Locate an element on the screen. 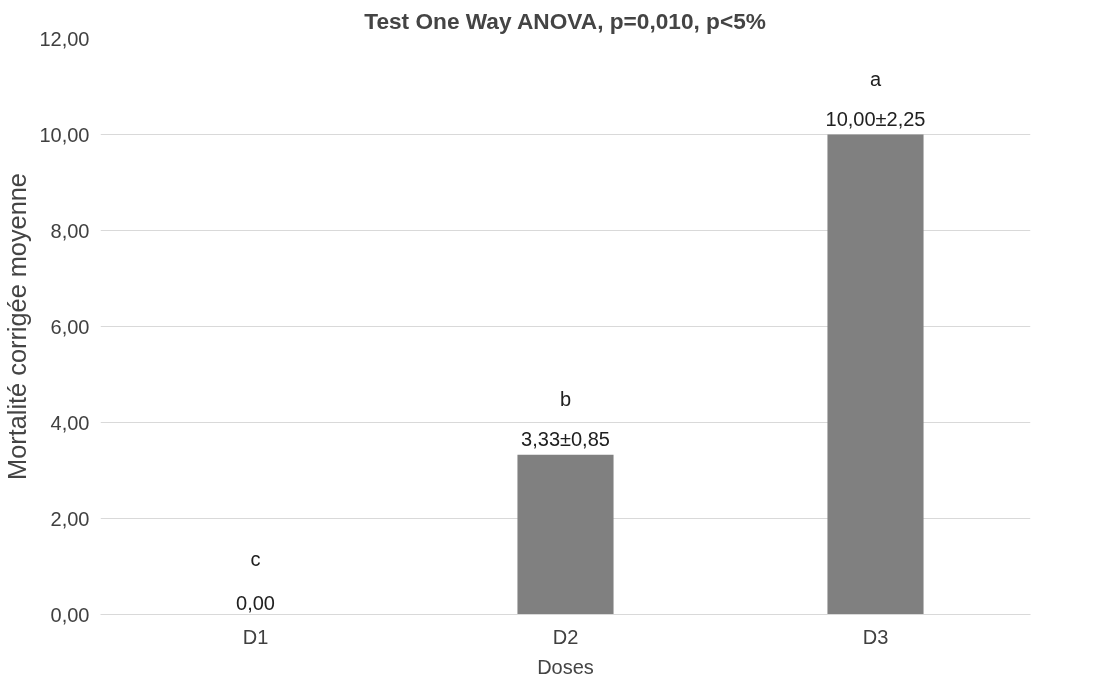 The image size is (1097, 686). y-tick-label: 0,00 is located at coordinates (70, 614).